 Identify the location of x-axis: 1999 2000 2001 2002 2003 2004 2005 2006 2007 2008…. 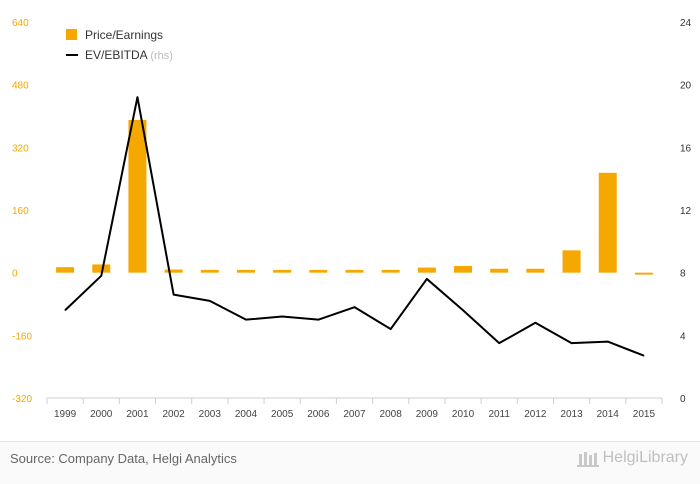
(354, 408).